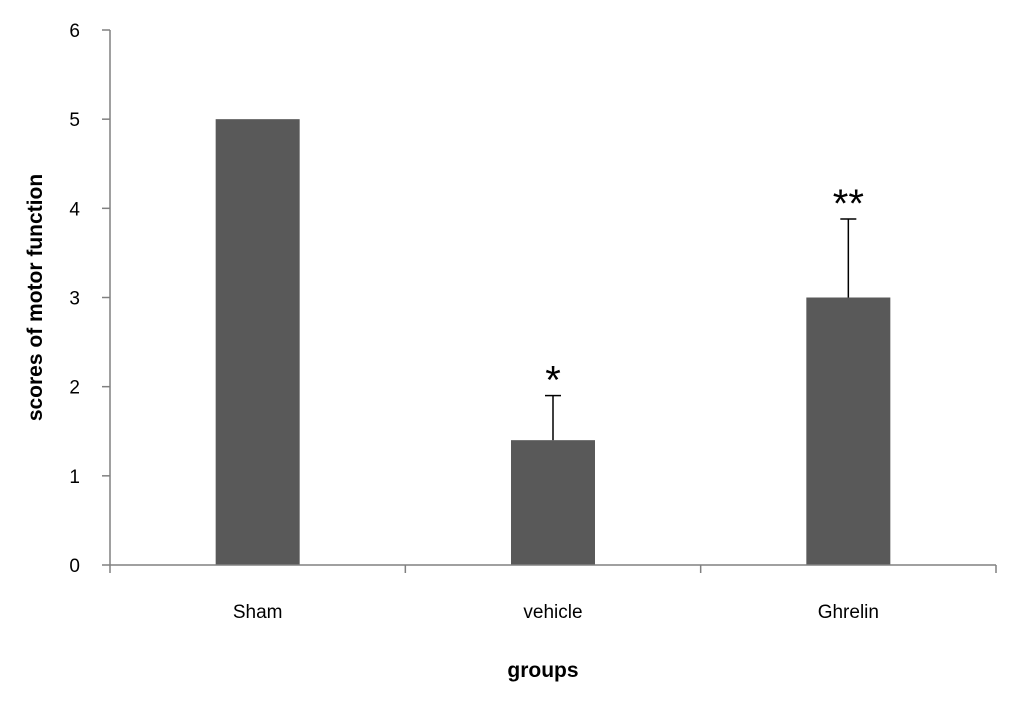 Image resolution: width=1024 pixels, height=705 pixels. I want to click on x-tick-label-vehicle: vehicle, so click(552, 612).